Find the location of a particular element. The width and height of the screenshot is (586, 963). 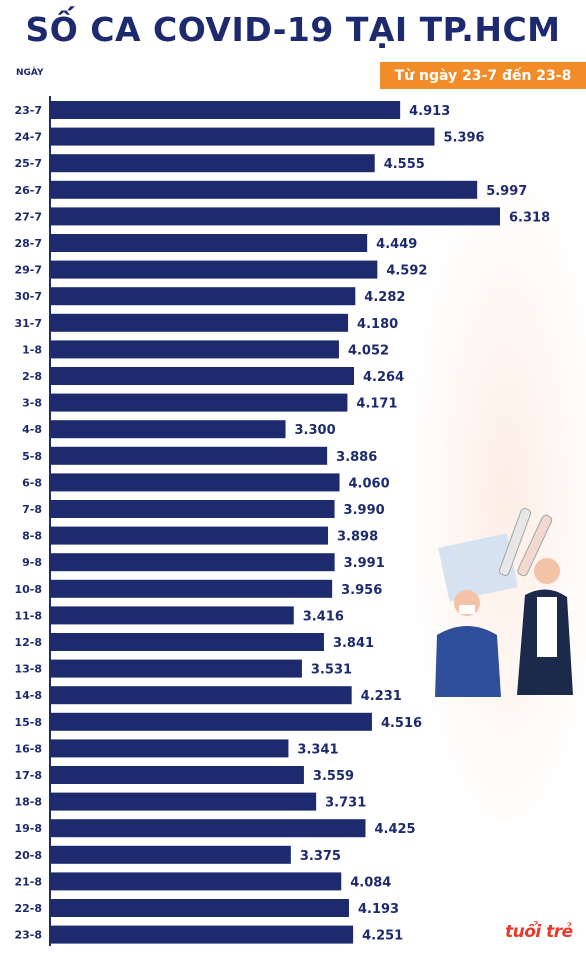

category-label: 14-8 is located at coordinates (28, 695).